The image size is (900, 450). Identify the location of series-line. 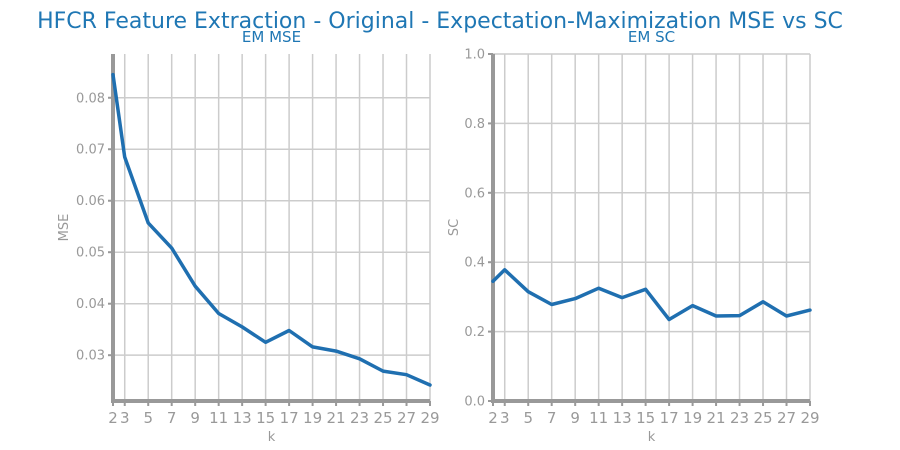
(651, 295).